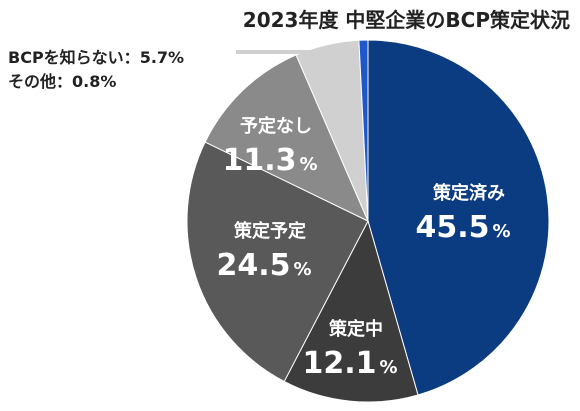 This screenshot has height=411, width=580. I want to click on annotation-label: BCPを知らない, so click(66, 57).